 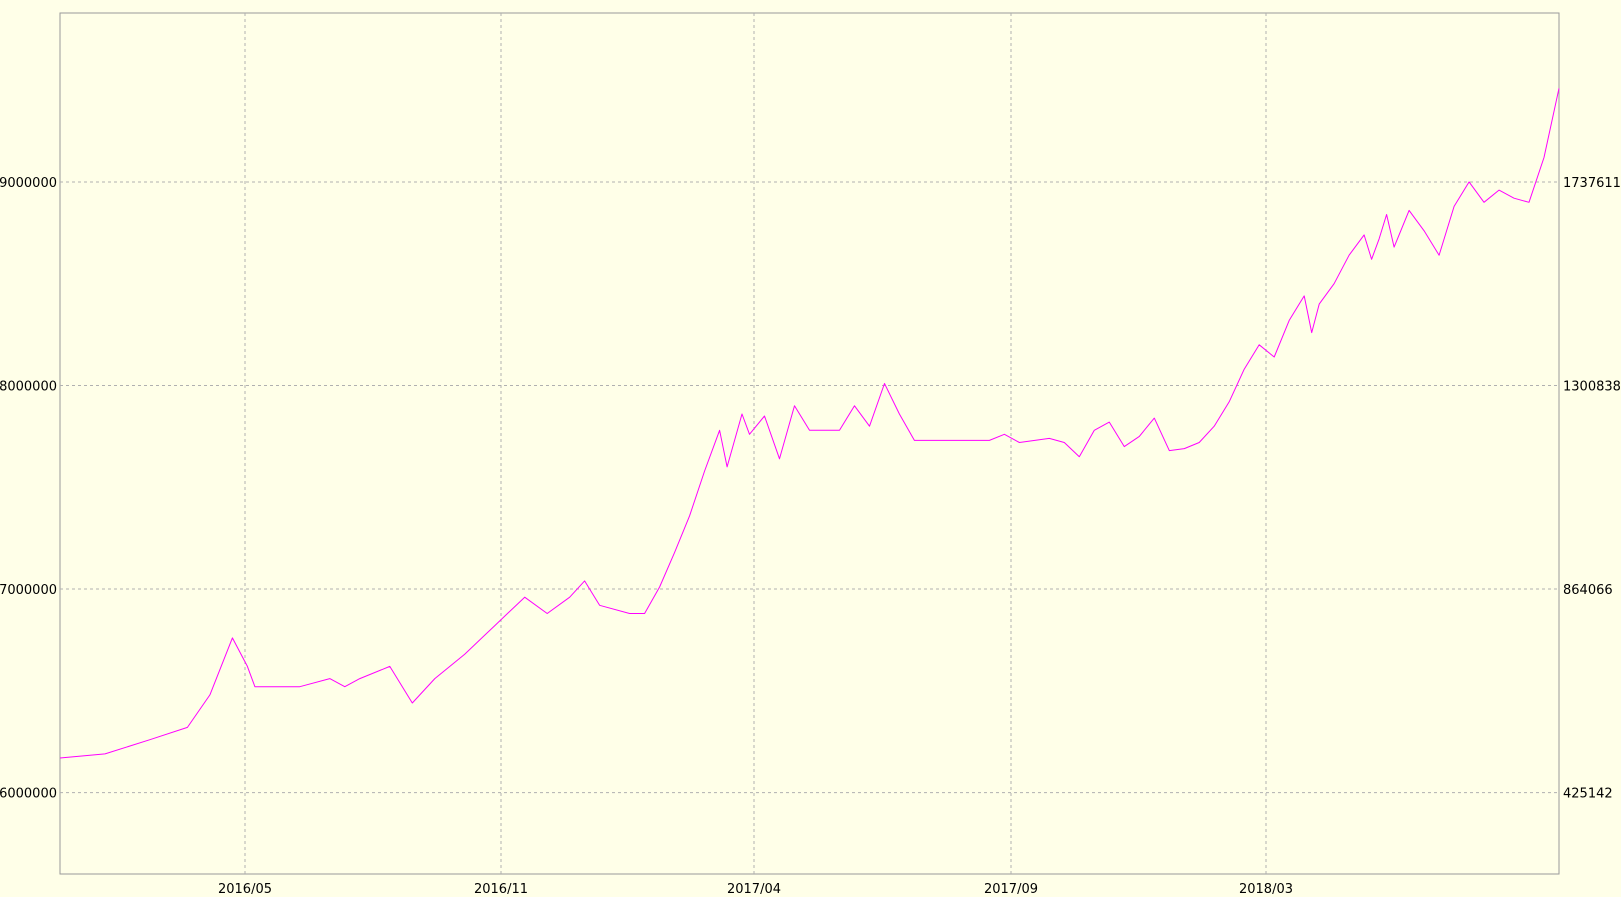 What do you see at coordinates (1011, 889) in the screenshot?
I see `x-tick-label: 2017/09` at bounding box center [1011, 889].